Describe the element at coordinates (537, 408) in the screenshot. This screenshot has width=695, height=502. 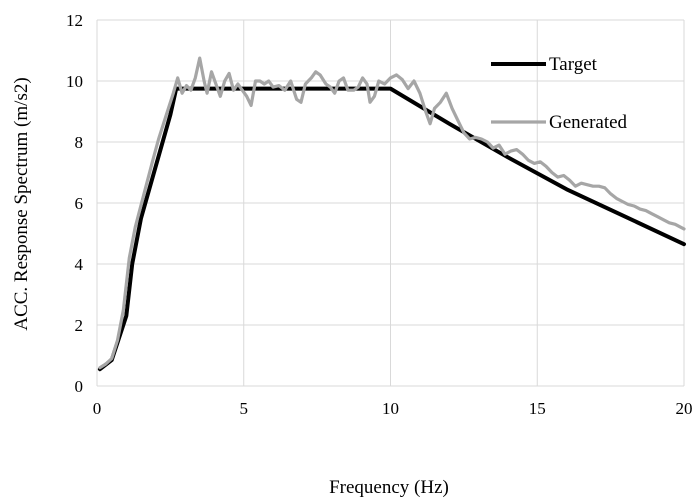
I see `x-tick-label: 15` at that location.